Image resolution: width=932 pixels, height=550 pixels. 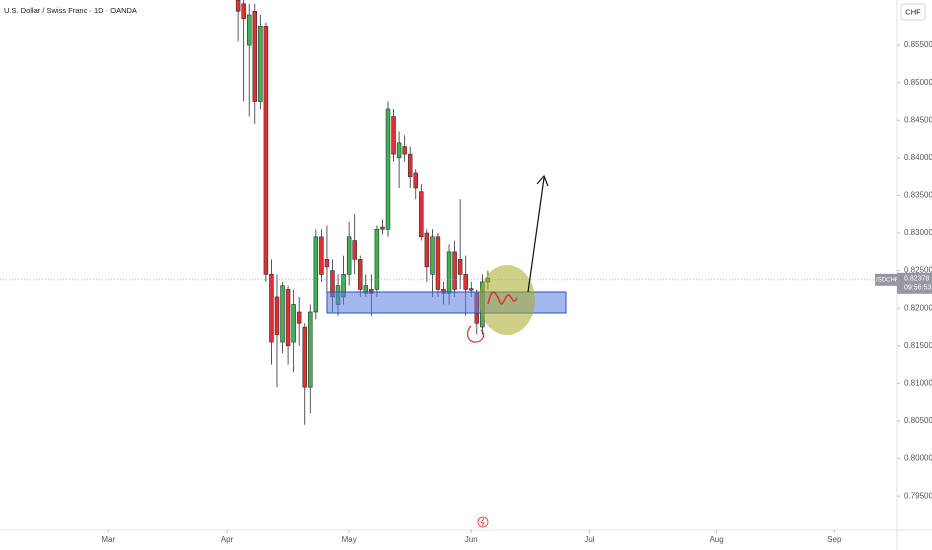 I want to click on y-tick-label: 0.83000, so click(x=918, y=232).